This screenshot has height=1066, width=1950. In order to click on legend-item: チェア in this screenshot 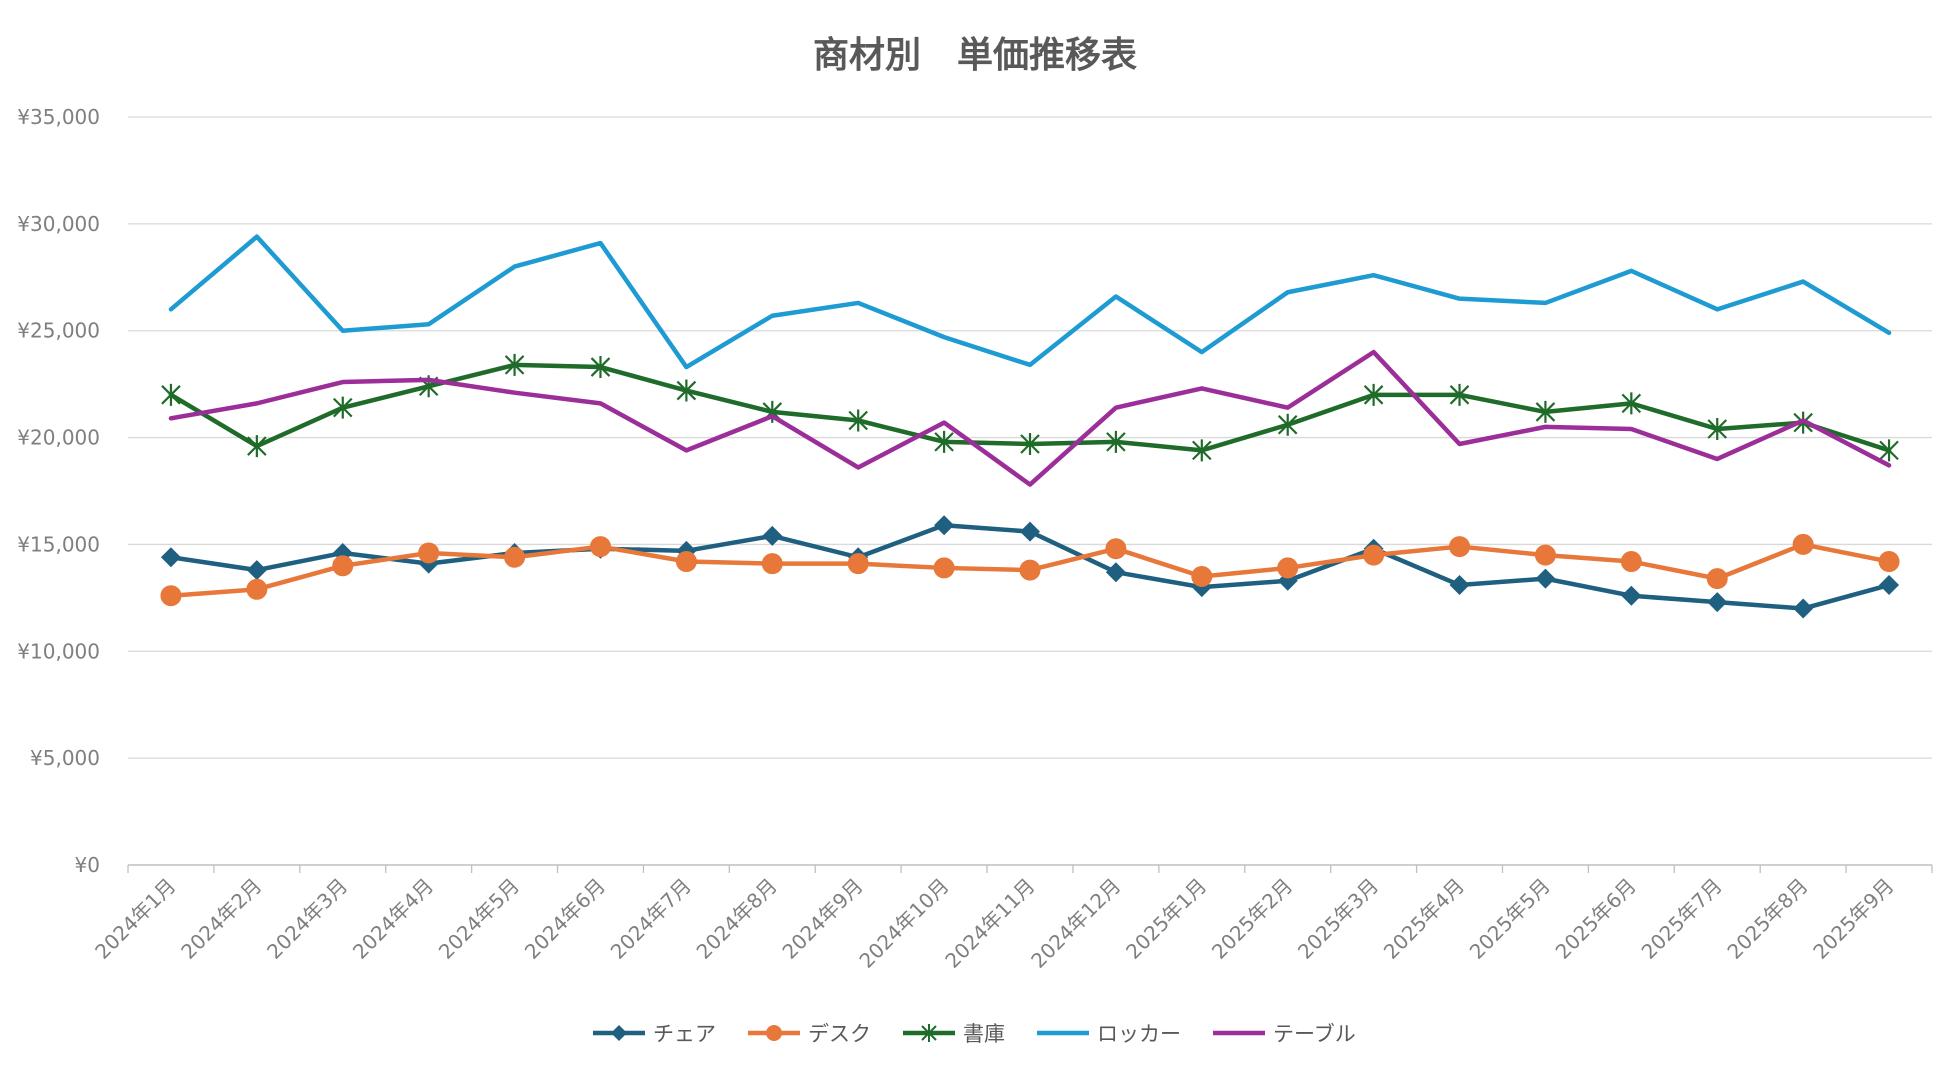, I will do `click(654, 1034)`.